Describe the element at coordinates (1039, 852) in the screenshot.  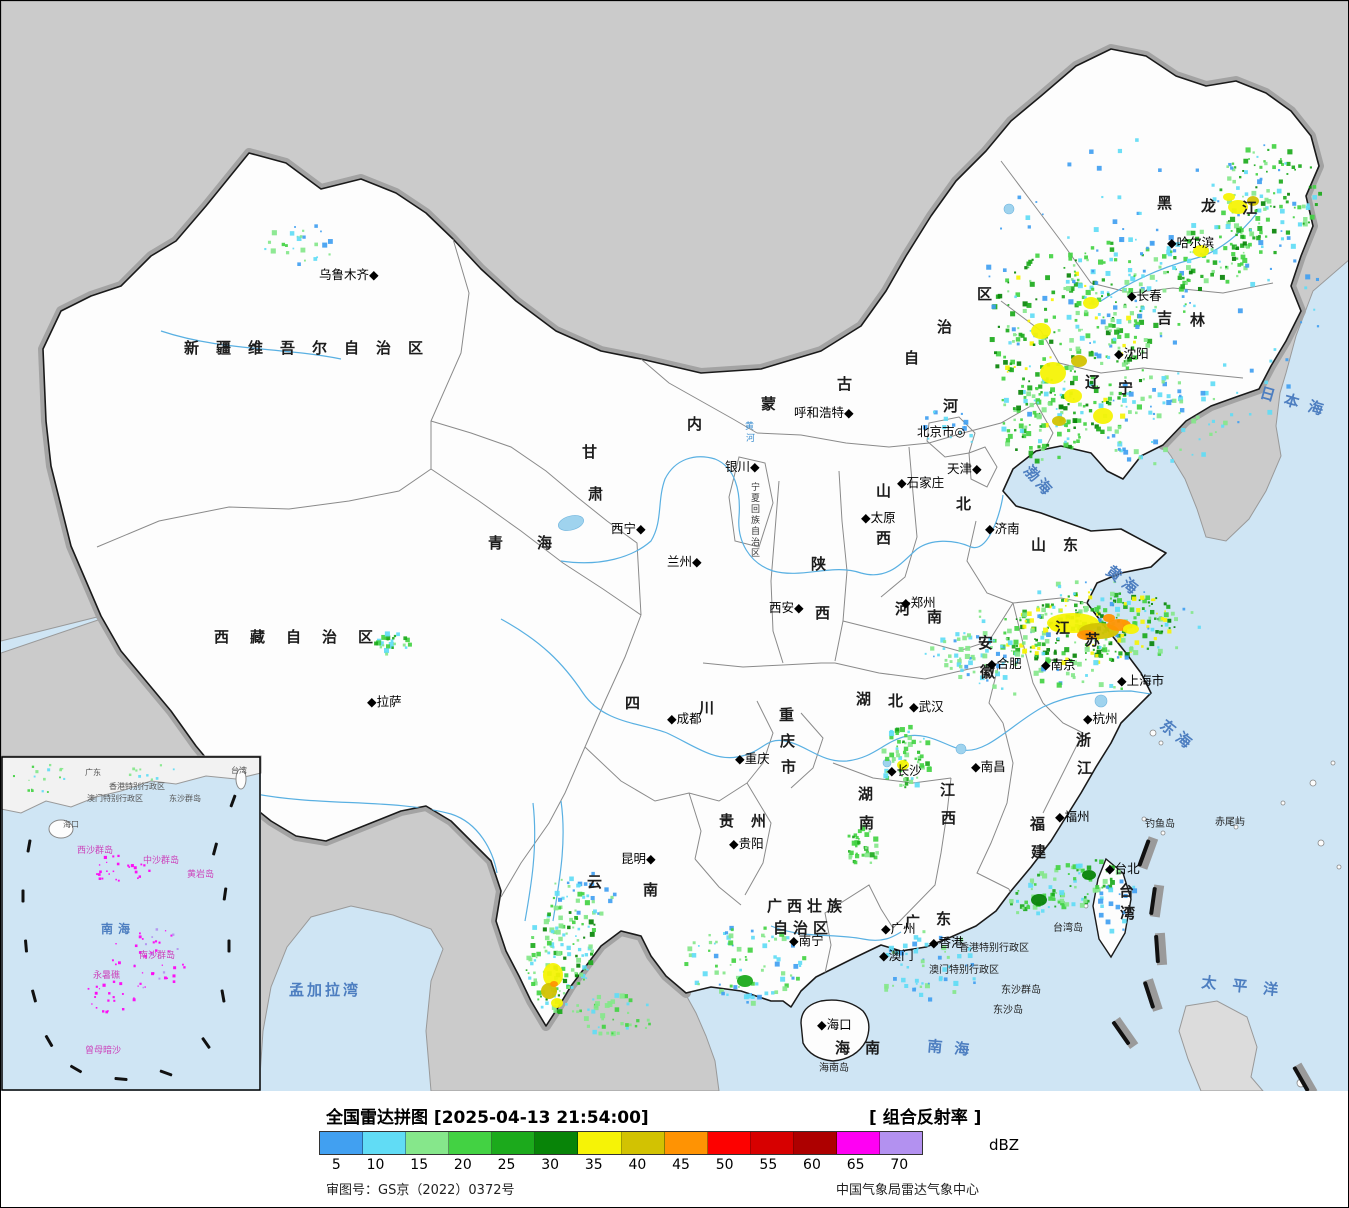
I see `map-label: 建` at that location.